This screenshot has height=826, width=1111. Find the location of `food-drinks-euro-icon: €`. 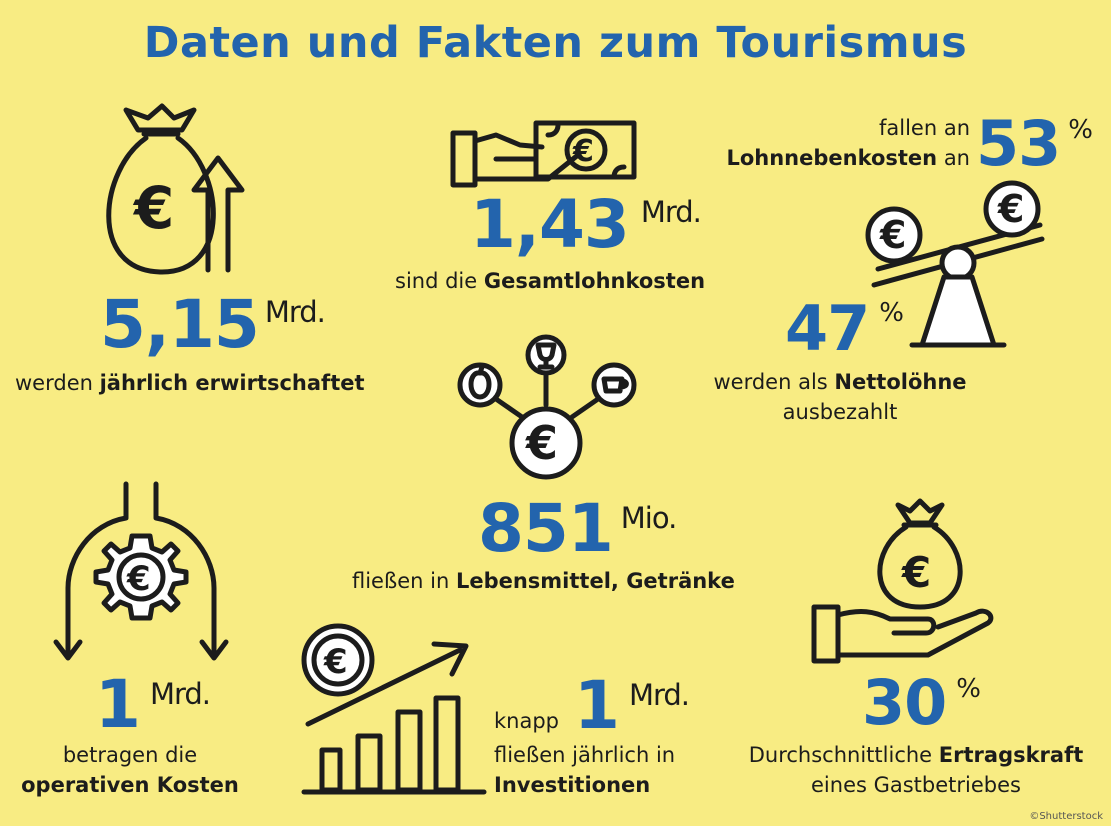

food-drinks-euro-icon: € is located at coordinates (547, 407).